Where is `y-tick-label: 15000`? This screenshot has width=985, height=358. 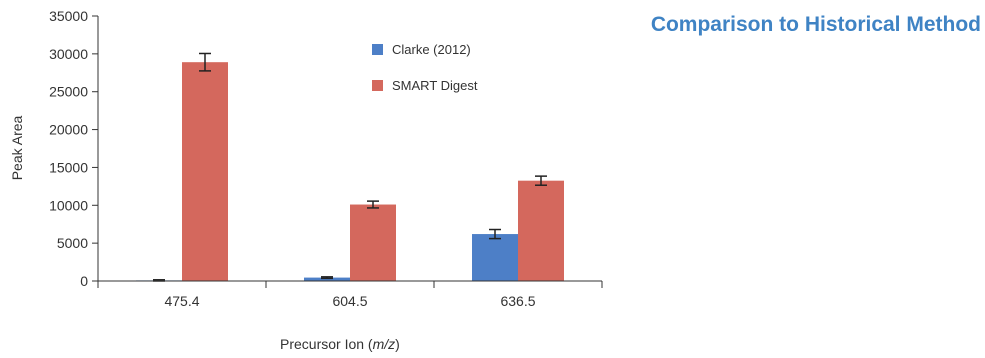 y-tick-label: 15000 is located at coordinates (68, 167).